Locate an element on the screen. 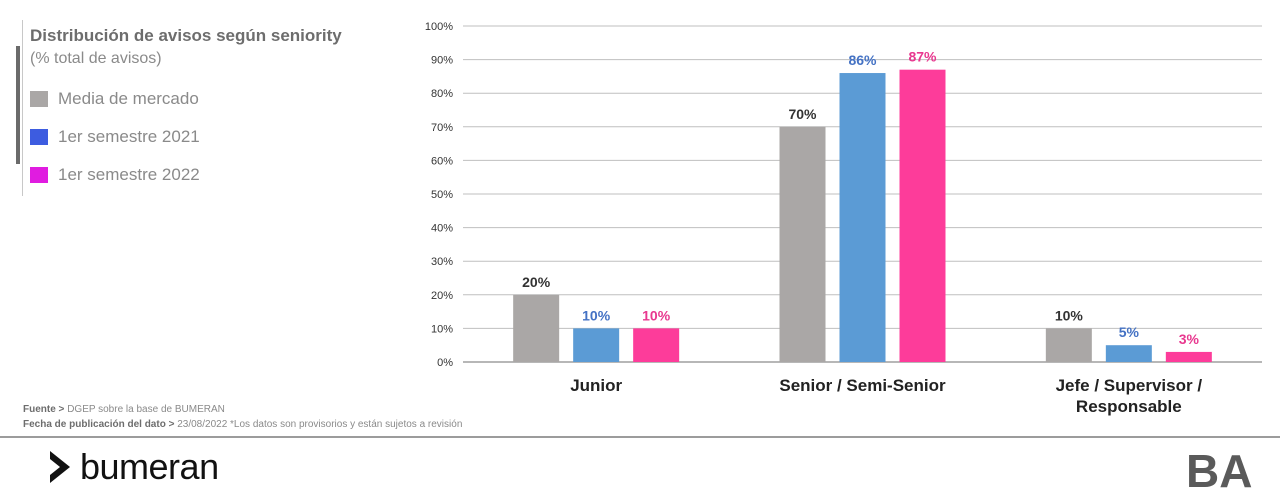 The height and width of the screenshot is (503, 1280). legend-label: 1er semestre 2021 is located at coordinates (129, 136).